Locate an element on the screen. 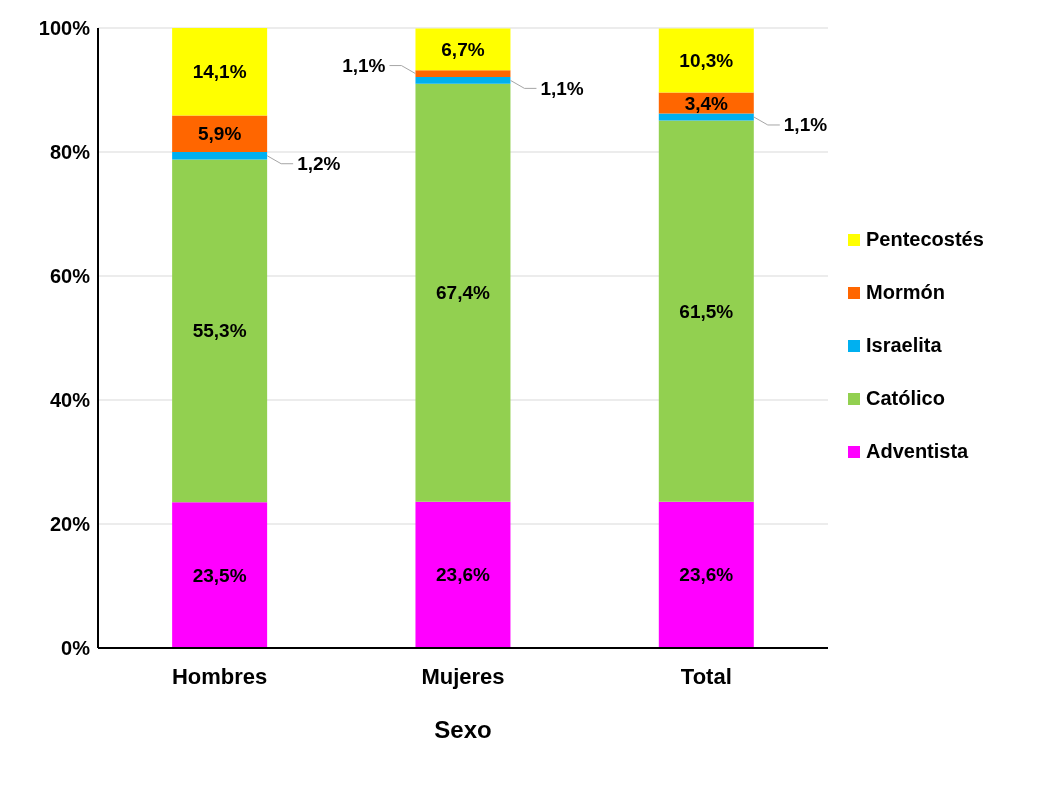  data-label: 55,3% is located at coordinates (219, 331).